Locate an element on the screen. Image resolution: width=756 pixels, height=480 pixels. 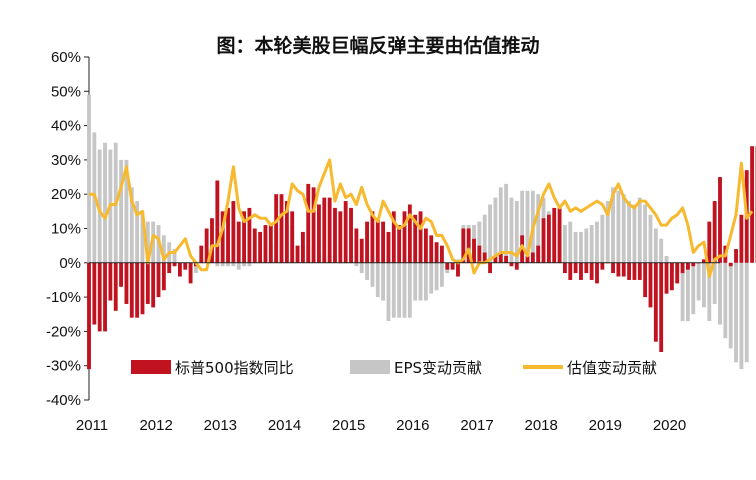
legend-eps: EPS变动贡献 is located at coordinates (416, 368).